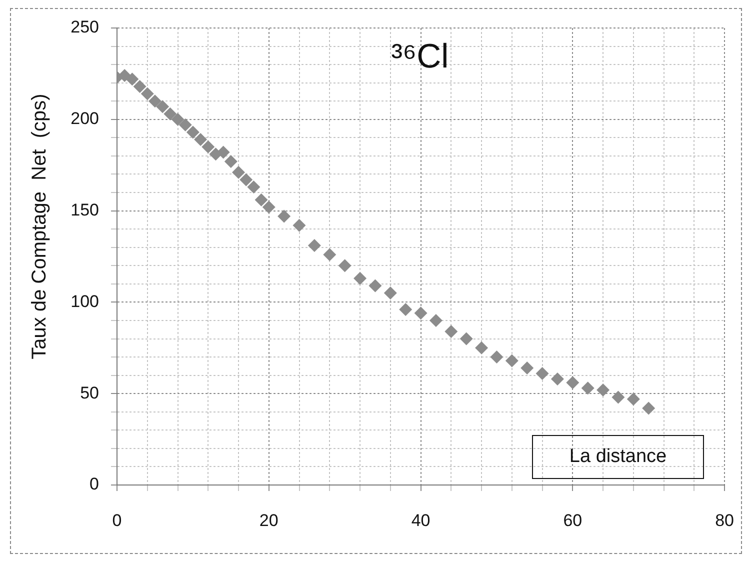  What do you see at coordinates (420, 520) in the screenshot?
I see `x-tick-label: 40` at bounding box center [420, 520].